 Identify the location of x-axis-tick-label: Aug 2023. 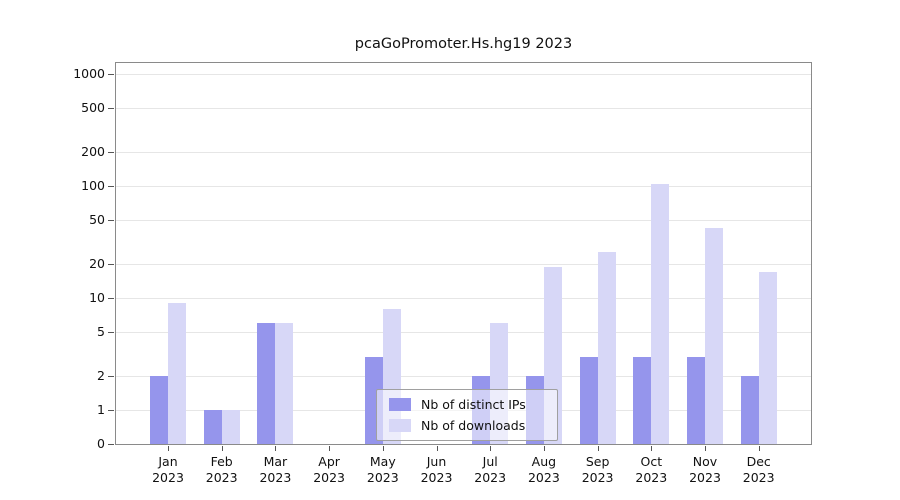
(544, 470).